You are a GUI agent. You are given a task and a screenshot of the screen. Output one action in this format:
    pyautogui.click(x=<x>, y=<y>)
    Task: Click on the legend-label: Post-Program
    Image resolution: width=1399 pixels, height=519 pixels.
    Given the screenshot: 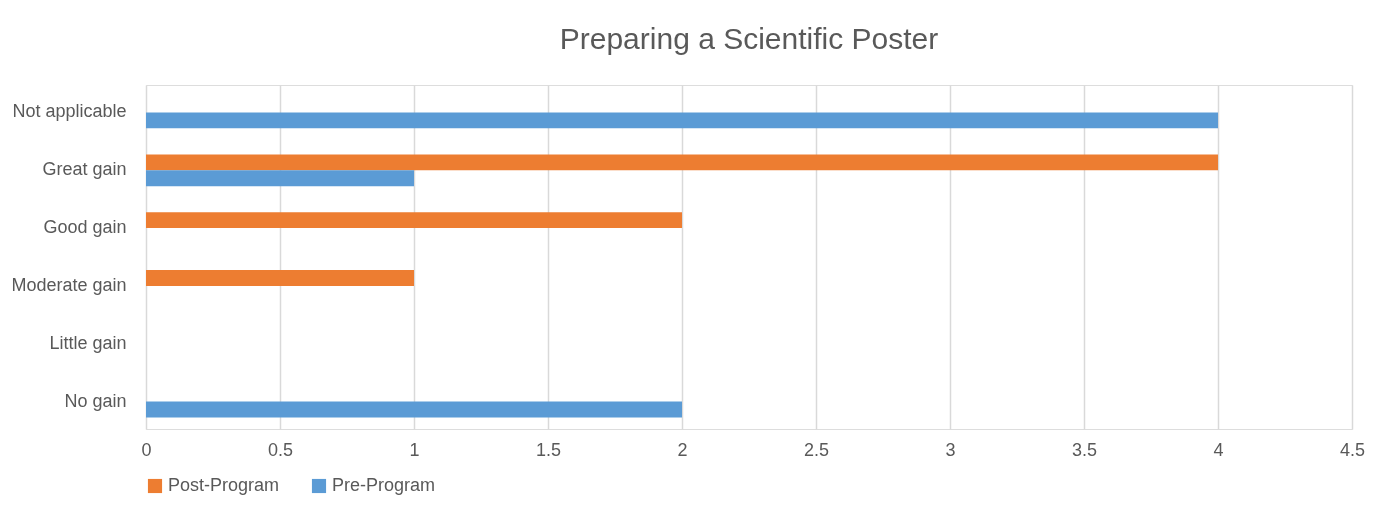 What is the action you would take?
    pyautogui.click(x=224, y=485)
    